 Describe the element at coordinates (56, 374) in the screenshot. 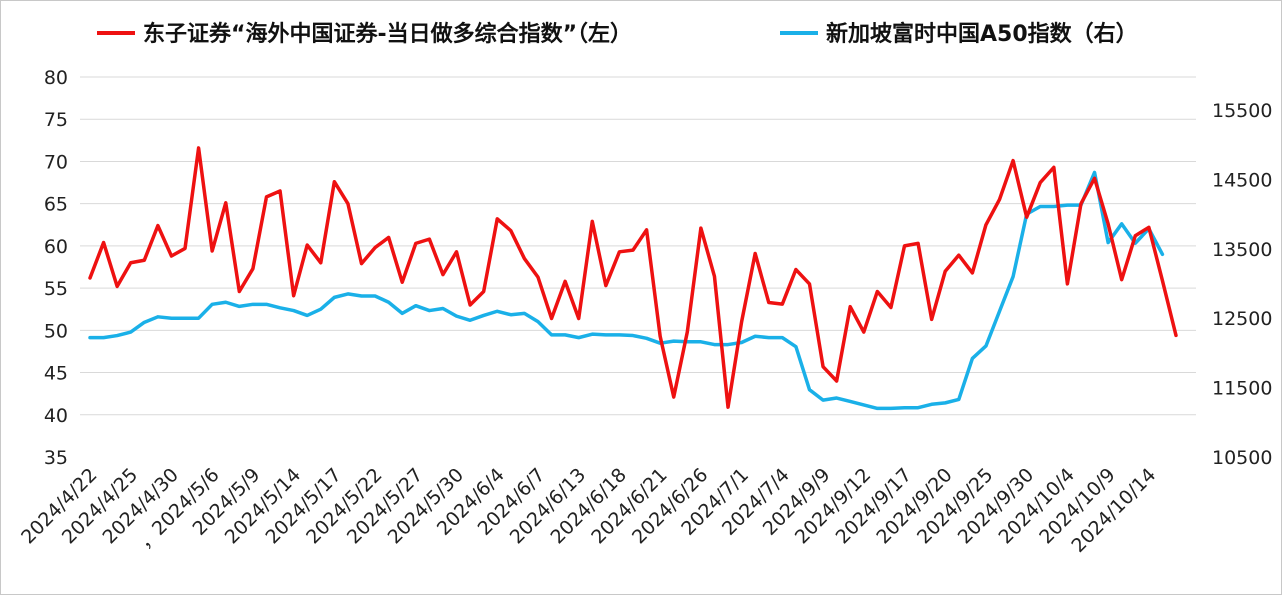

I see `y-left-tick-label: 45` at that location.